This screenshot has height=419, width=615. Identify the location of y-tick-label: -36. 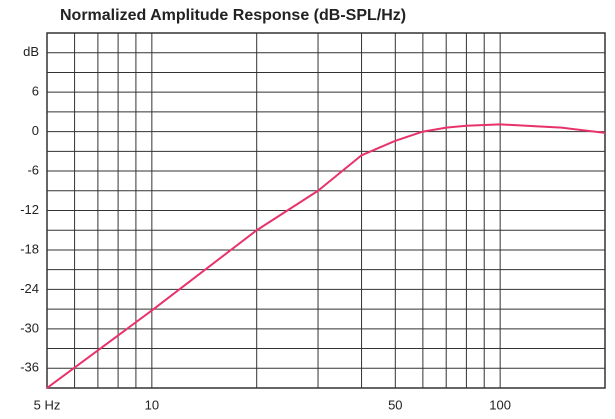
(29, 367).